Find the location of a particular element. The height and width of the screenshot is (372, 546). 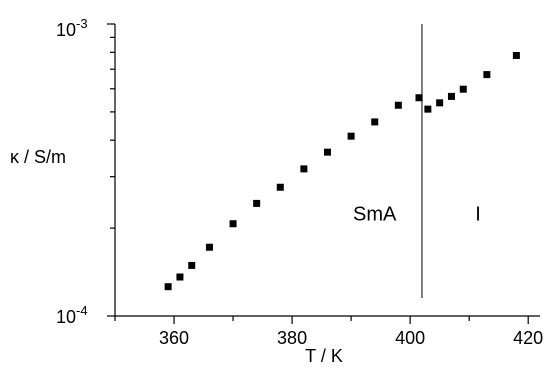

x-tick-label: 380 is located at coordinates (292, 338).